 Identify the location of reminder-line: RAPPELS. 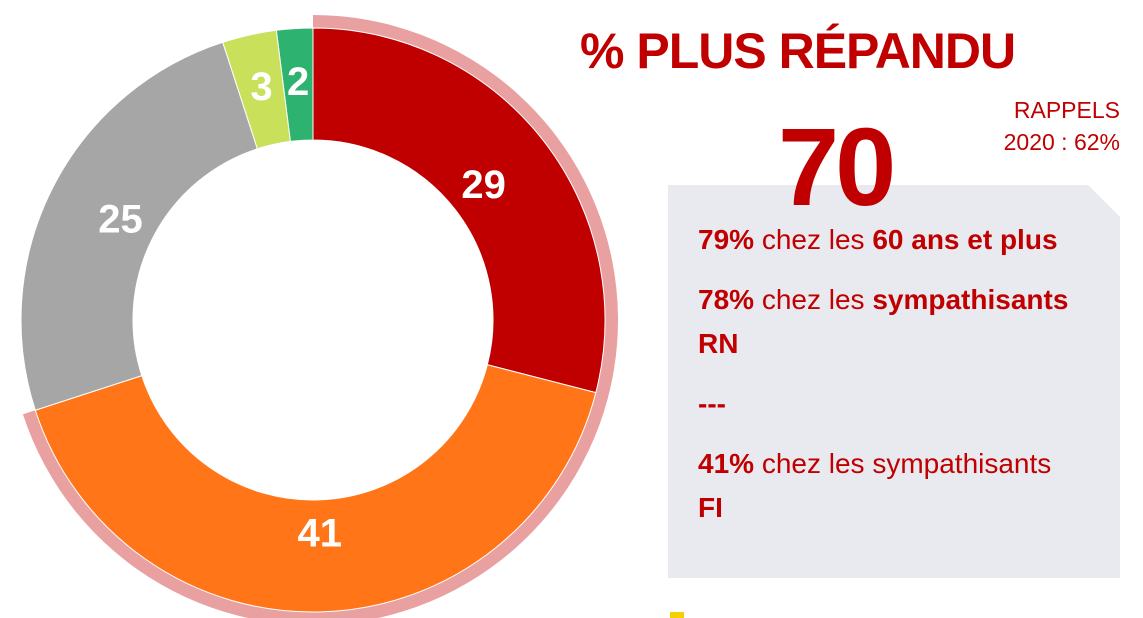
(1066, 110).